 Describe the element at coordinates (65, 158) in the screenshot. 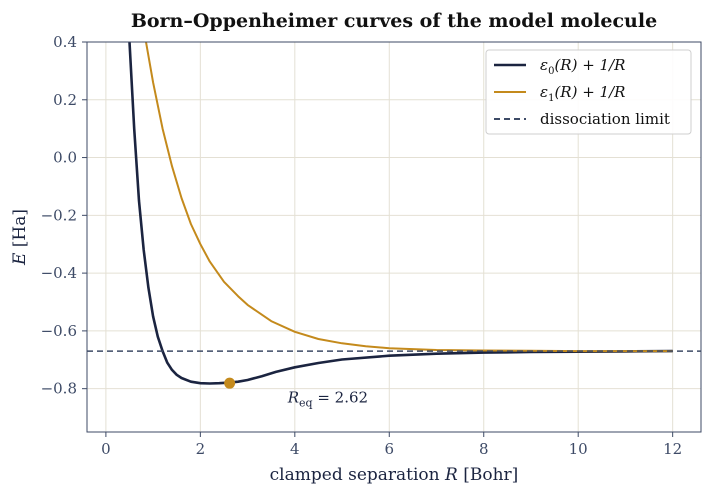

I see `y-tick-label: 0.0` at that location.